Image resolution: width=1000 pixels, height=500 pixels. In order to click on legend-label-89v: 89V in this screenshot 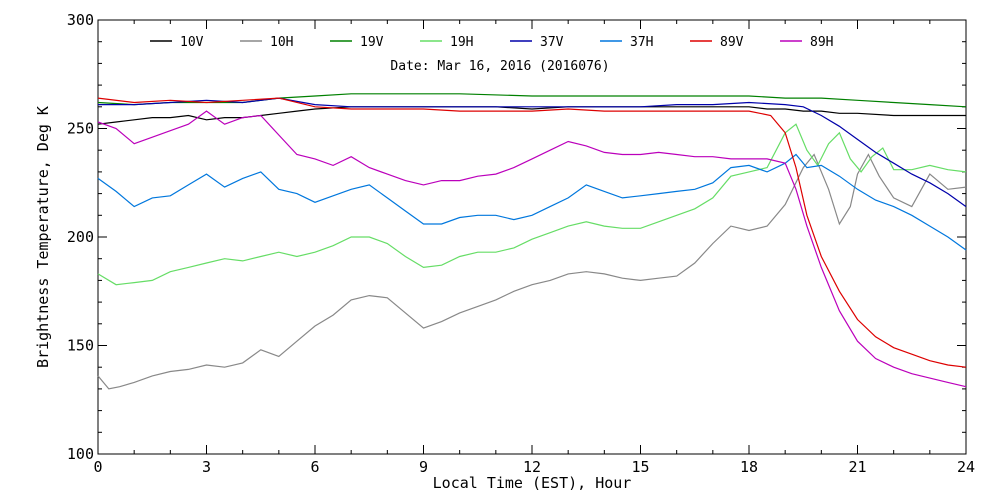, I will do `click(732, 42)`.